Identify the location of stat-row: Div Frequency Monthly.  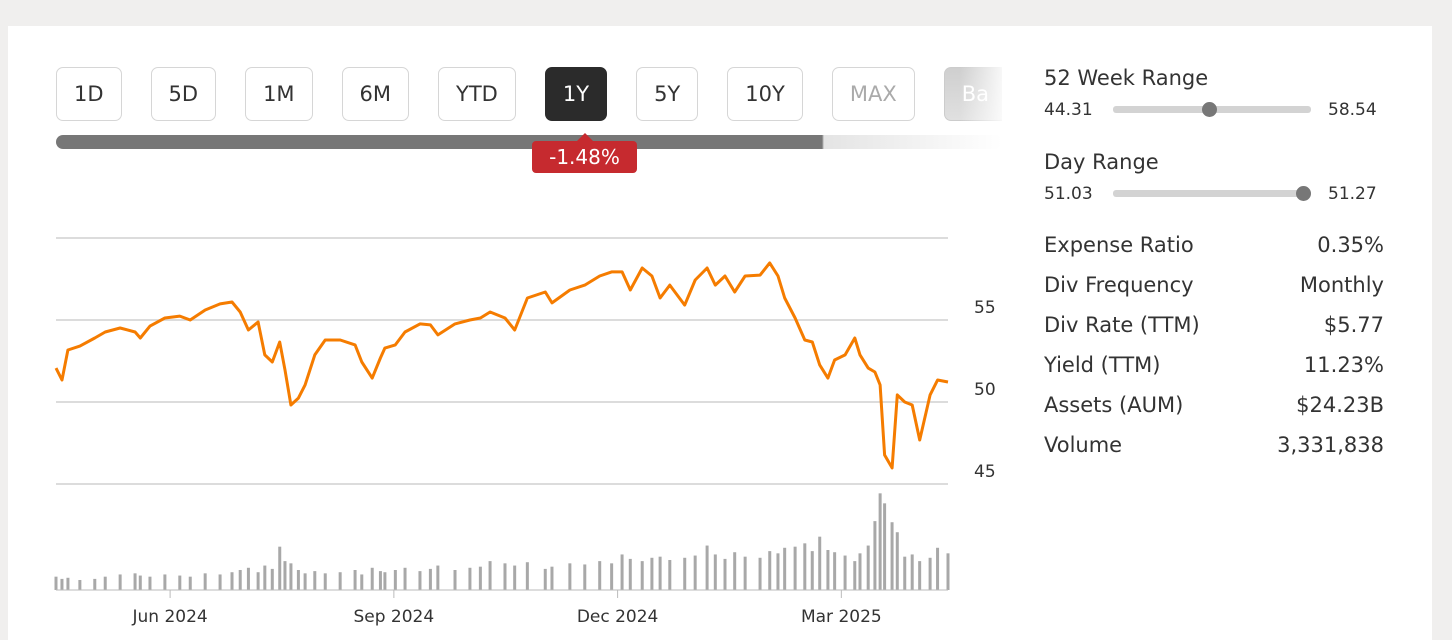
(1214, 285).